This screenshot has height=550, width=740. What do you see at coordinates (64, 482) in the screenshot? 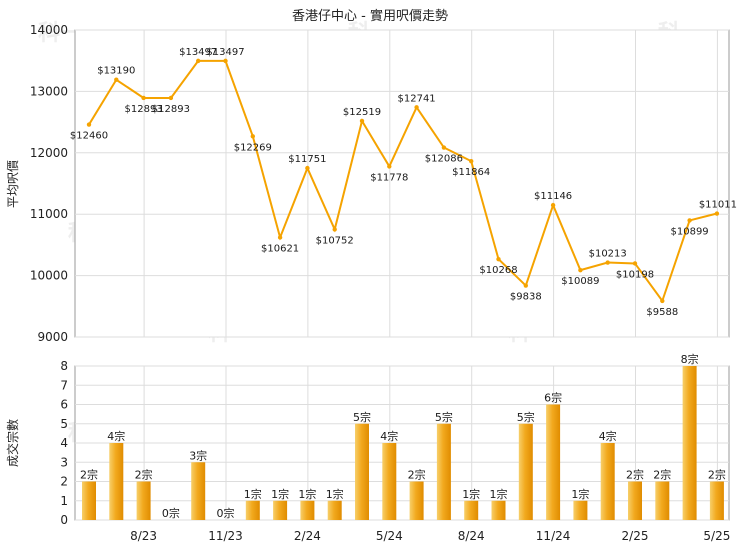
I see `volume-y-tick-label: 2` at bounding box center [64, 482].